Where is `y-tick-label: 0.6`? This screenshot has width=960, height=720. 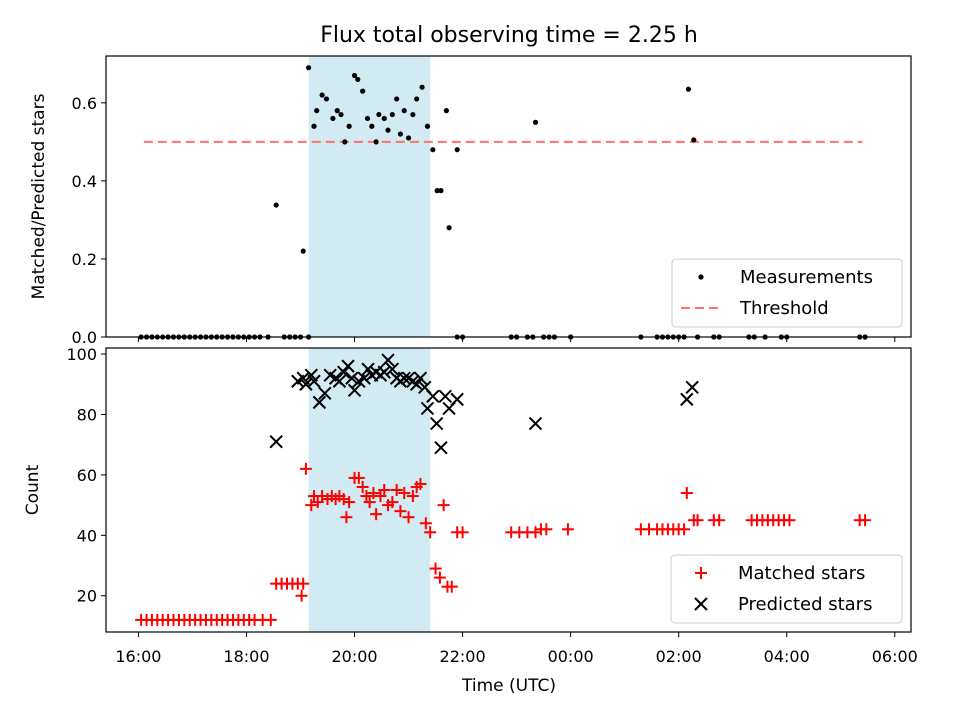 y-tick-label: 0.6 is located at coordinates (84, 103).